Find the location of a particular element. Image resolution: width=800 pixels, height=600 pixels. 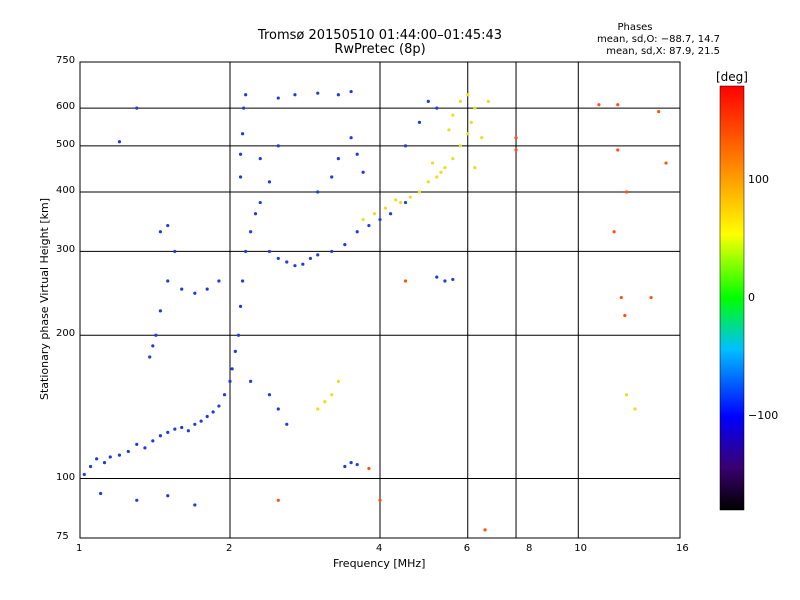

y-tick-label: 400 is located at coordinates (66, 190).